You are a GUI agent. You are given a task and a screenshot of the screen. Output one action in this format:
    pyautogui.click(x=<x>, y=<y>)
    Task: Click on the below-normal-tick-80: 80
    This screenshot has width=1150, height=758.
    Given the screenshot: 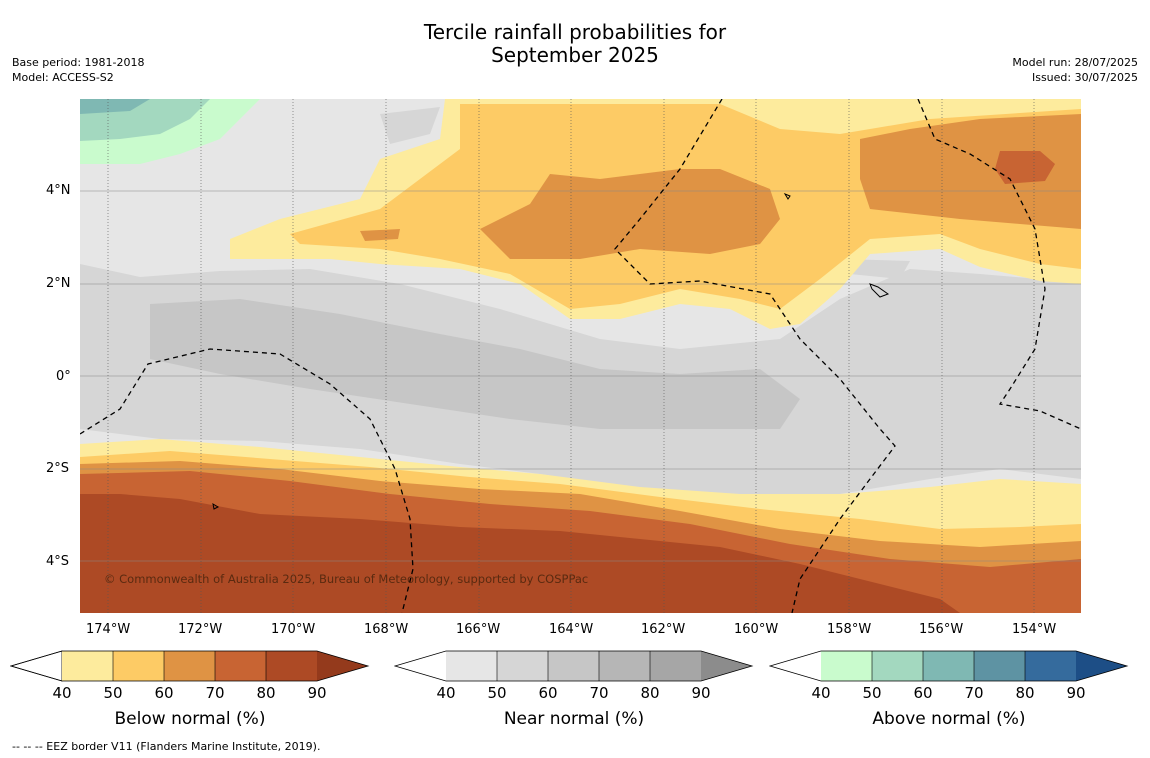 What is the action you would take?
    pyautogui.click(x=266, y=693)
    